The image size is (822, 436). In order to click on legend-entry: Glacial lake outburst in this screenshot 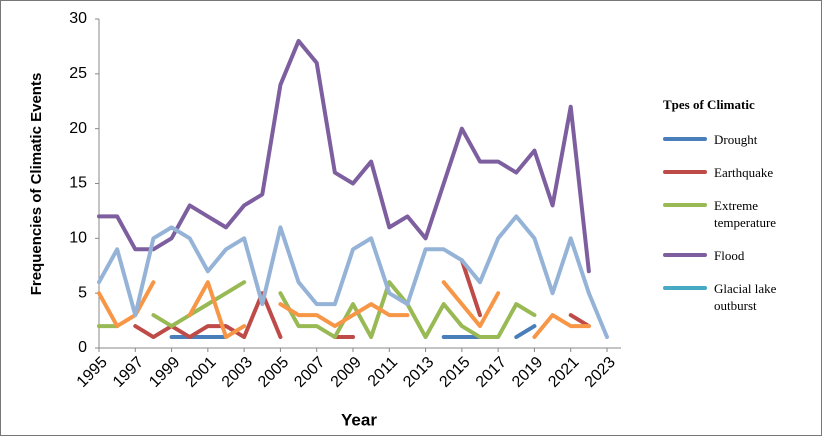, I will do `click(738, 297)`.